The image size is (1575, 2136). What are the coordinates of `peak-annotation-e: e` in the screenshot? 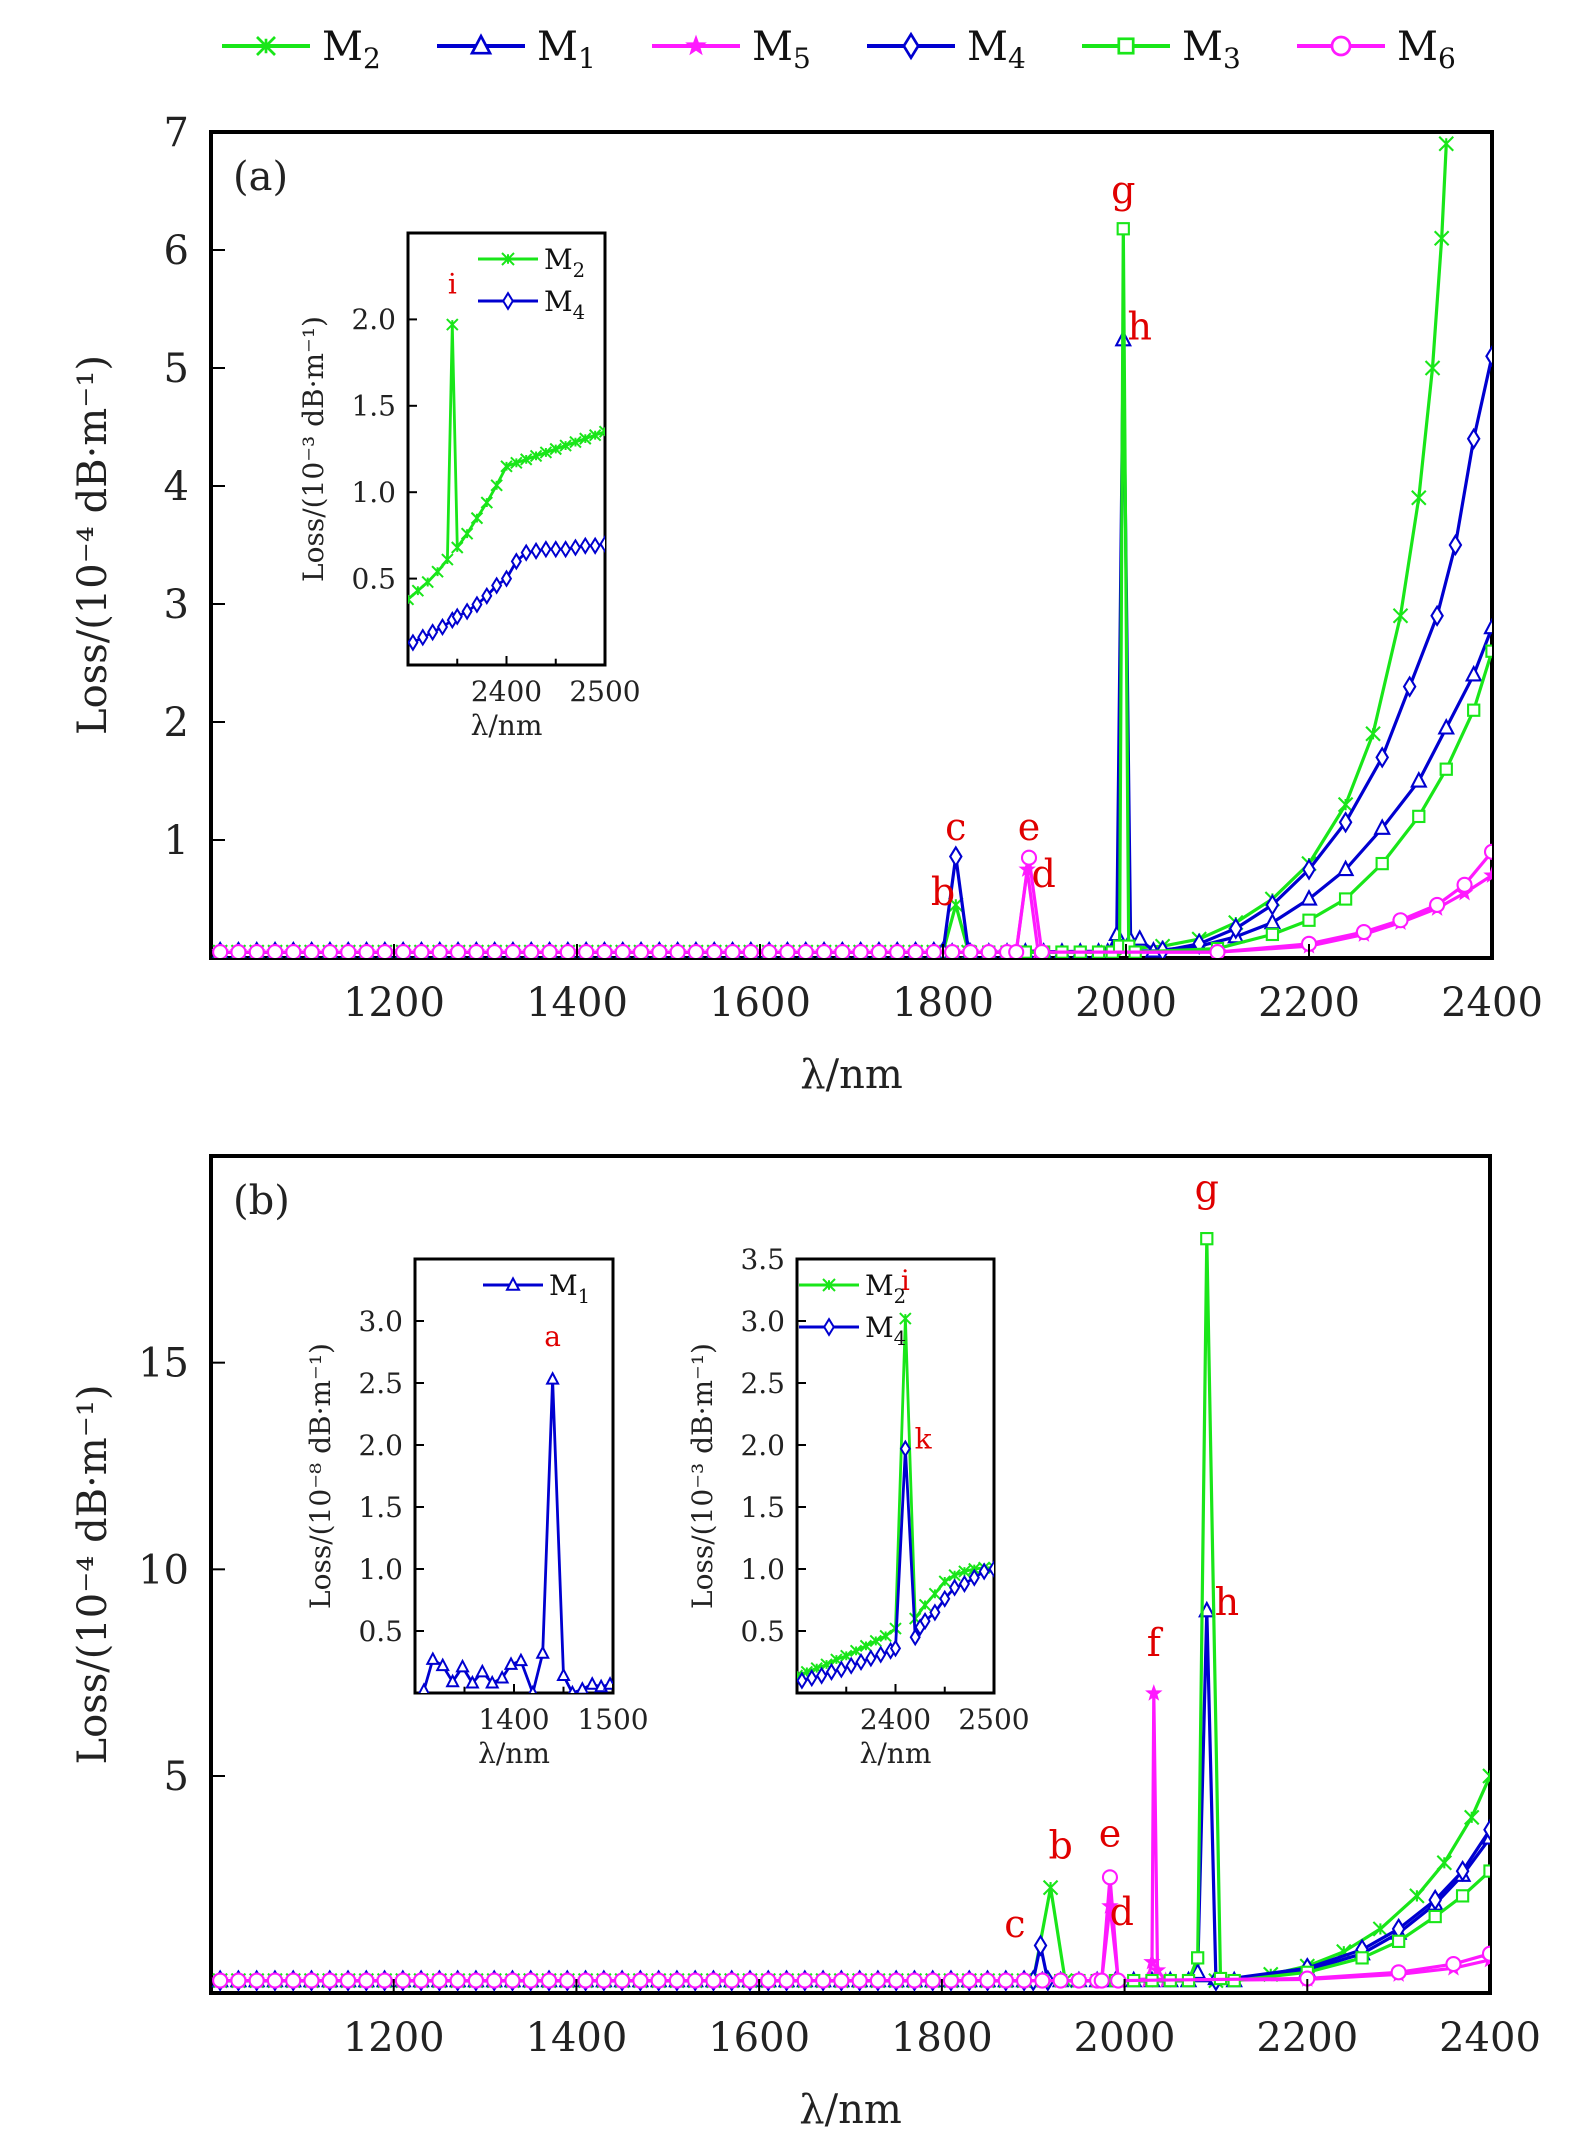 It's located at (1029, 827).